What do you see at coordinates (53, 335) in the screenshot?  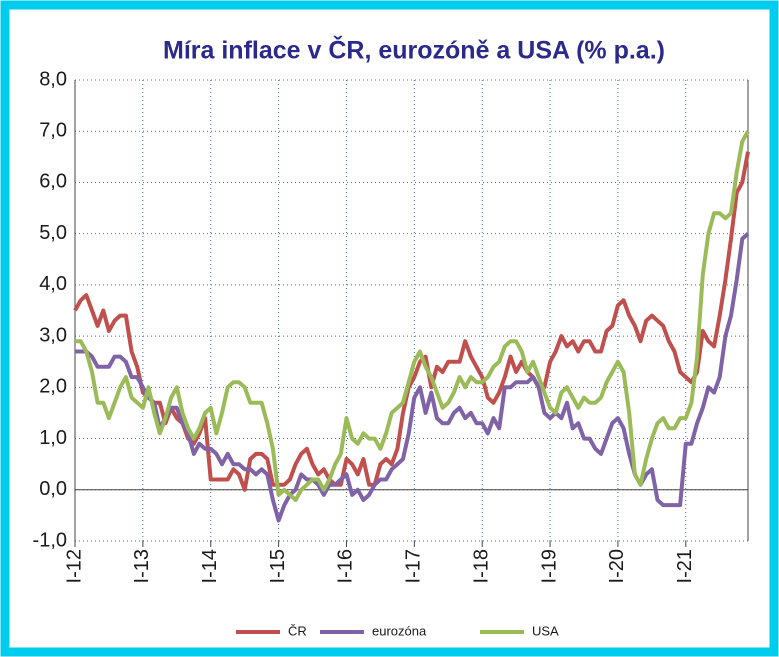 I see `y-tick-label: 3,0` at bounding box center [53, 335].